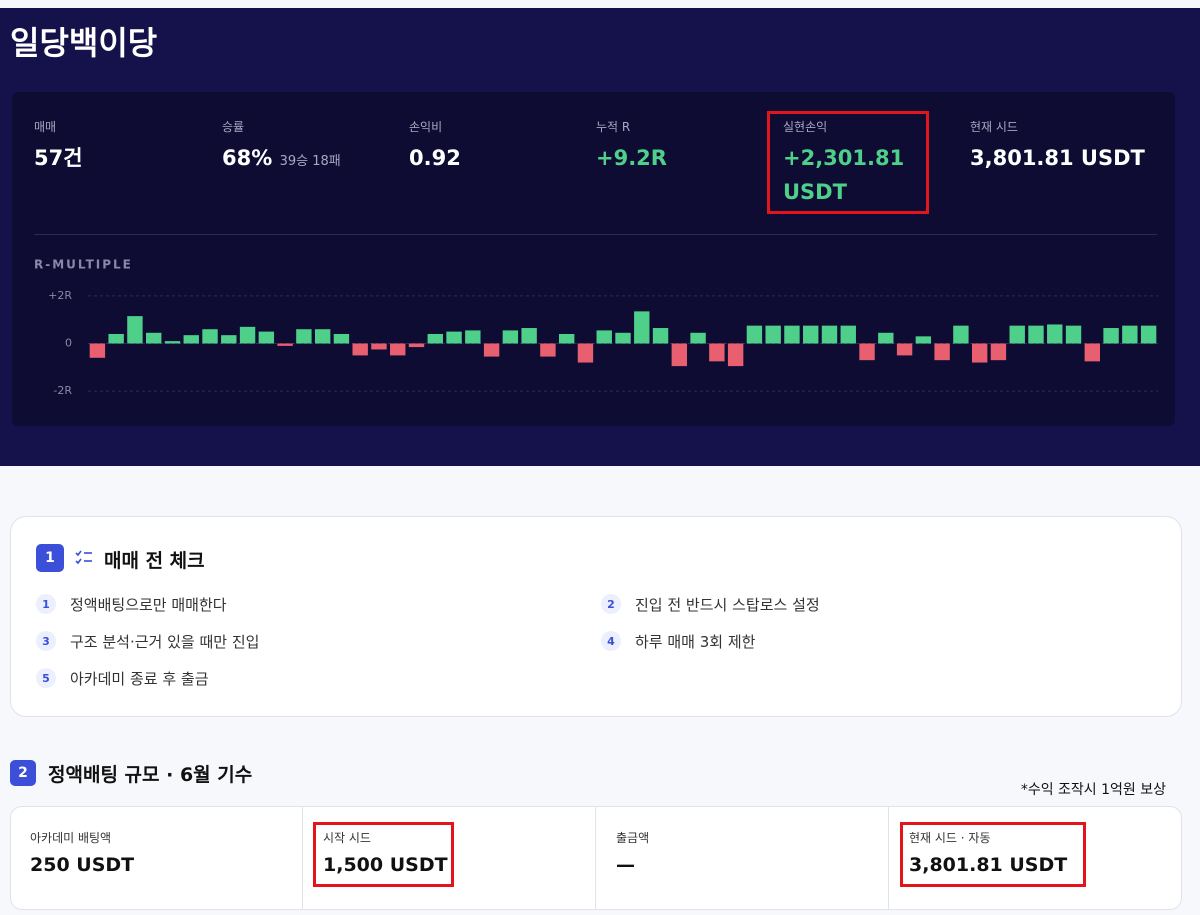  Describe the element at coordinates (347, 838) in the screenshot. I see `cell-label: 시작 시드` at that location.